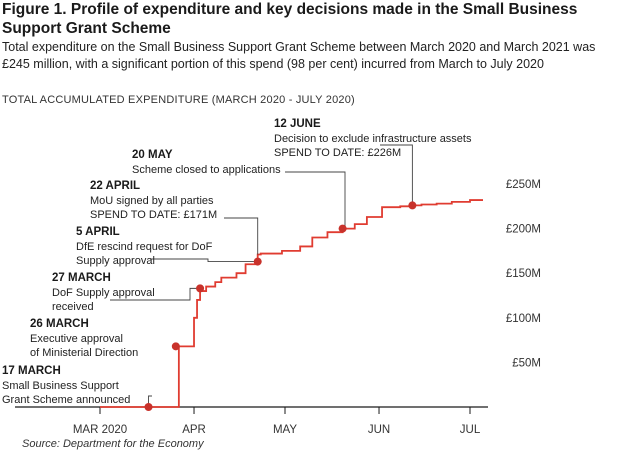  Describe the element at coordinates (115, 261) in the screenshot. I see `annotation-text: Supply approval` at that location.